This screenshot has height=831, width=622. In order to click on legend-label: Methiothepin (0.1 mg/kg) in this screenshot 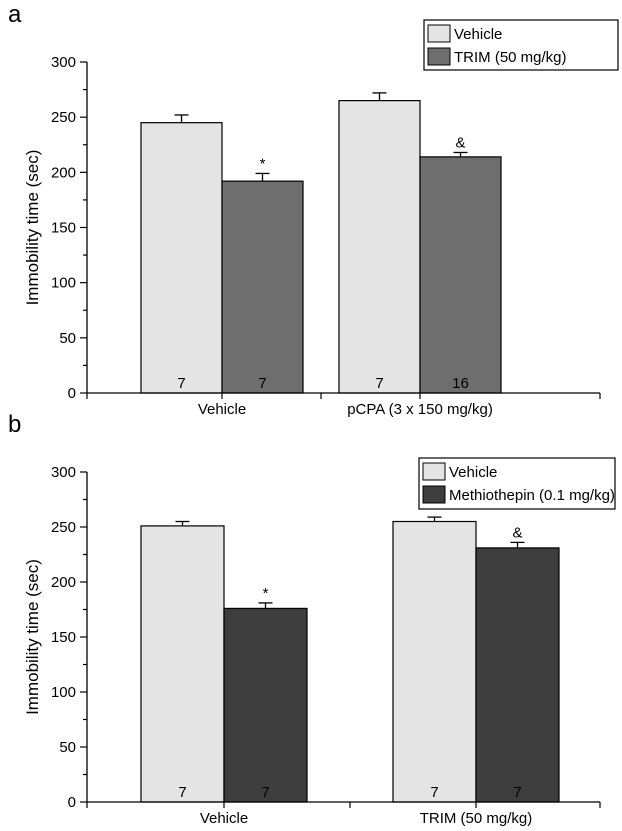, I will do `click(532, 495)`.